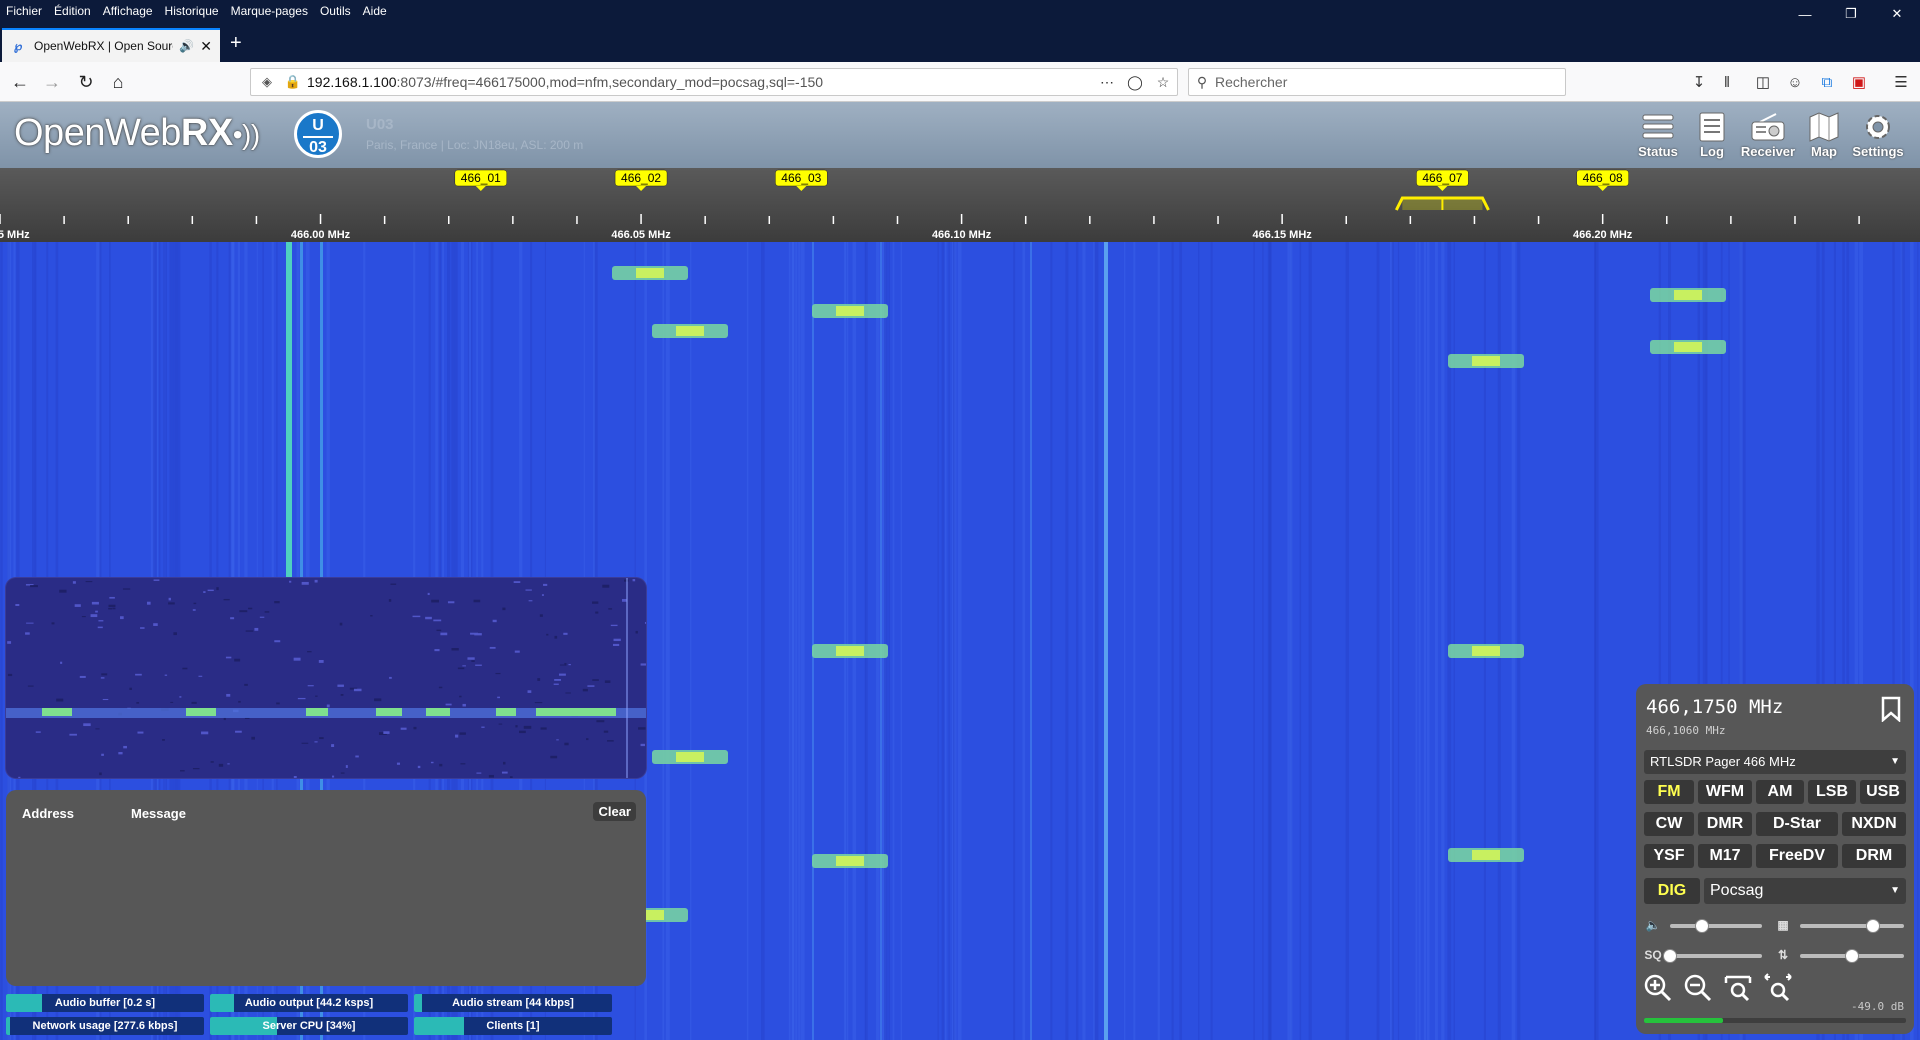 This screenshot has width=1920, height=1040. What do you see at coordinates (20, 81) in the screenshot?
I see `back-icon: ←` at bounding box center [20, 81].